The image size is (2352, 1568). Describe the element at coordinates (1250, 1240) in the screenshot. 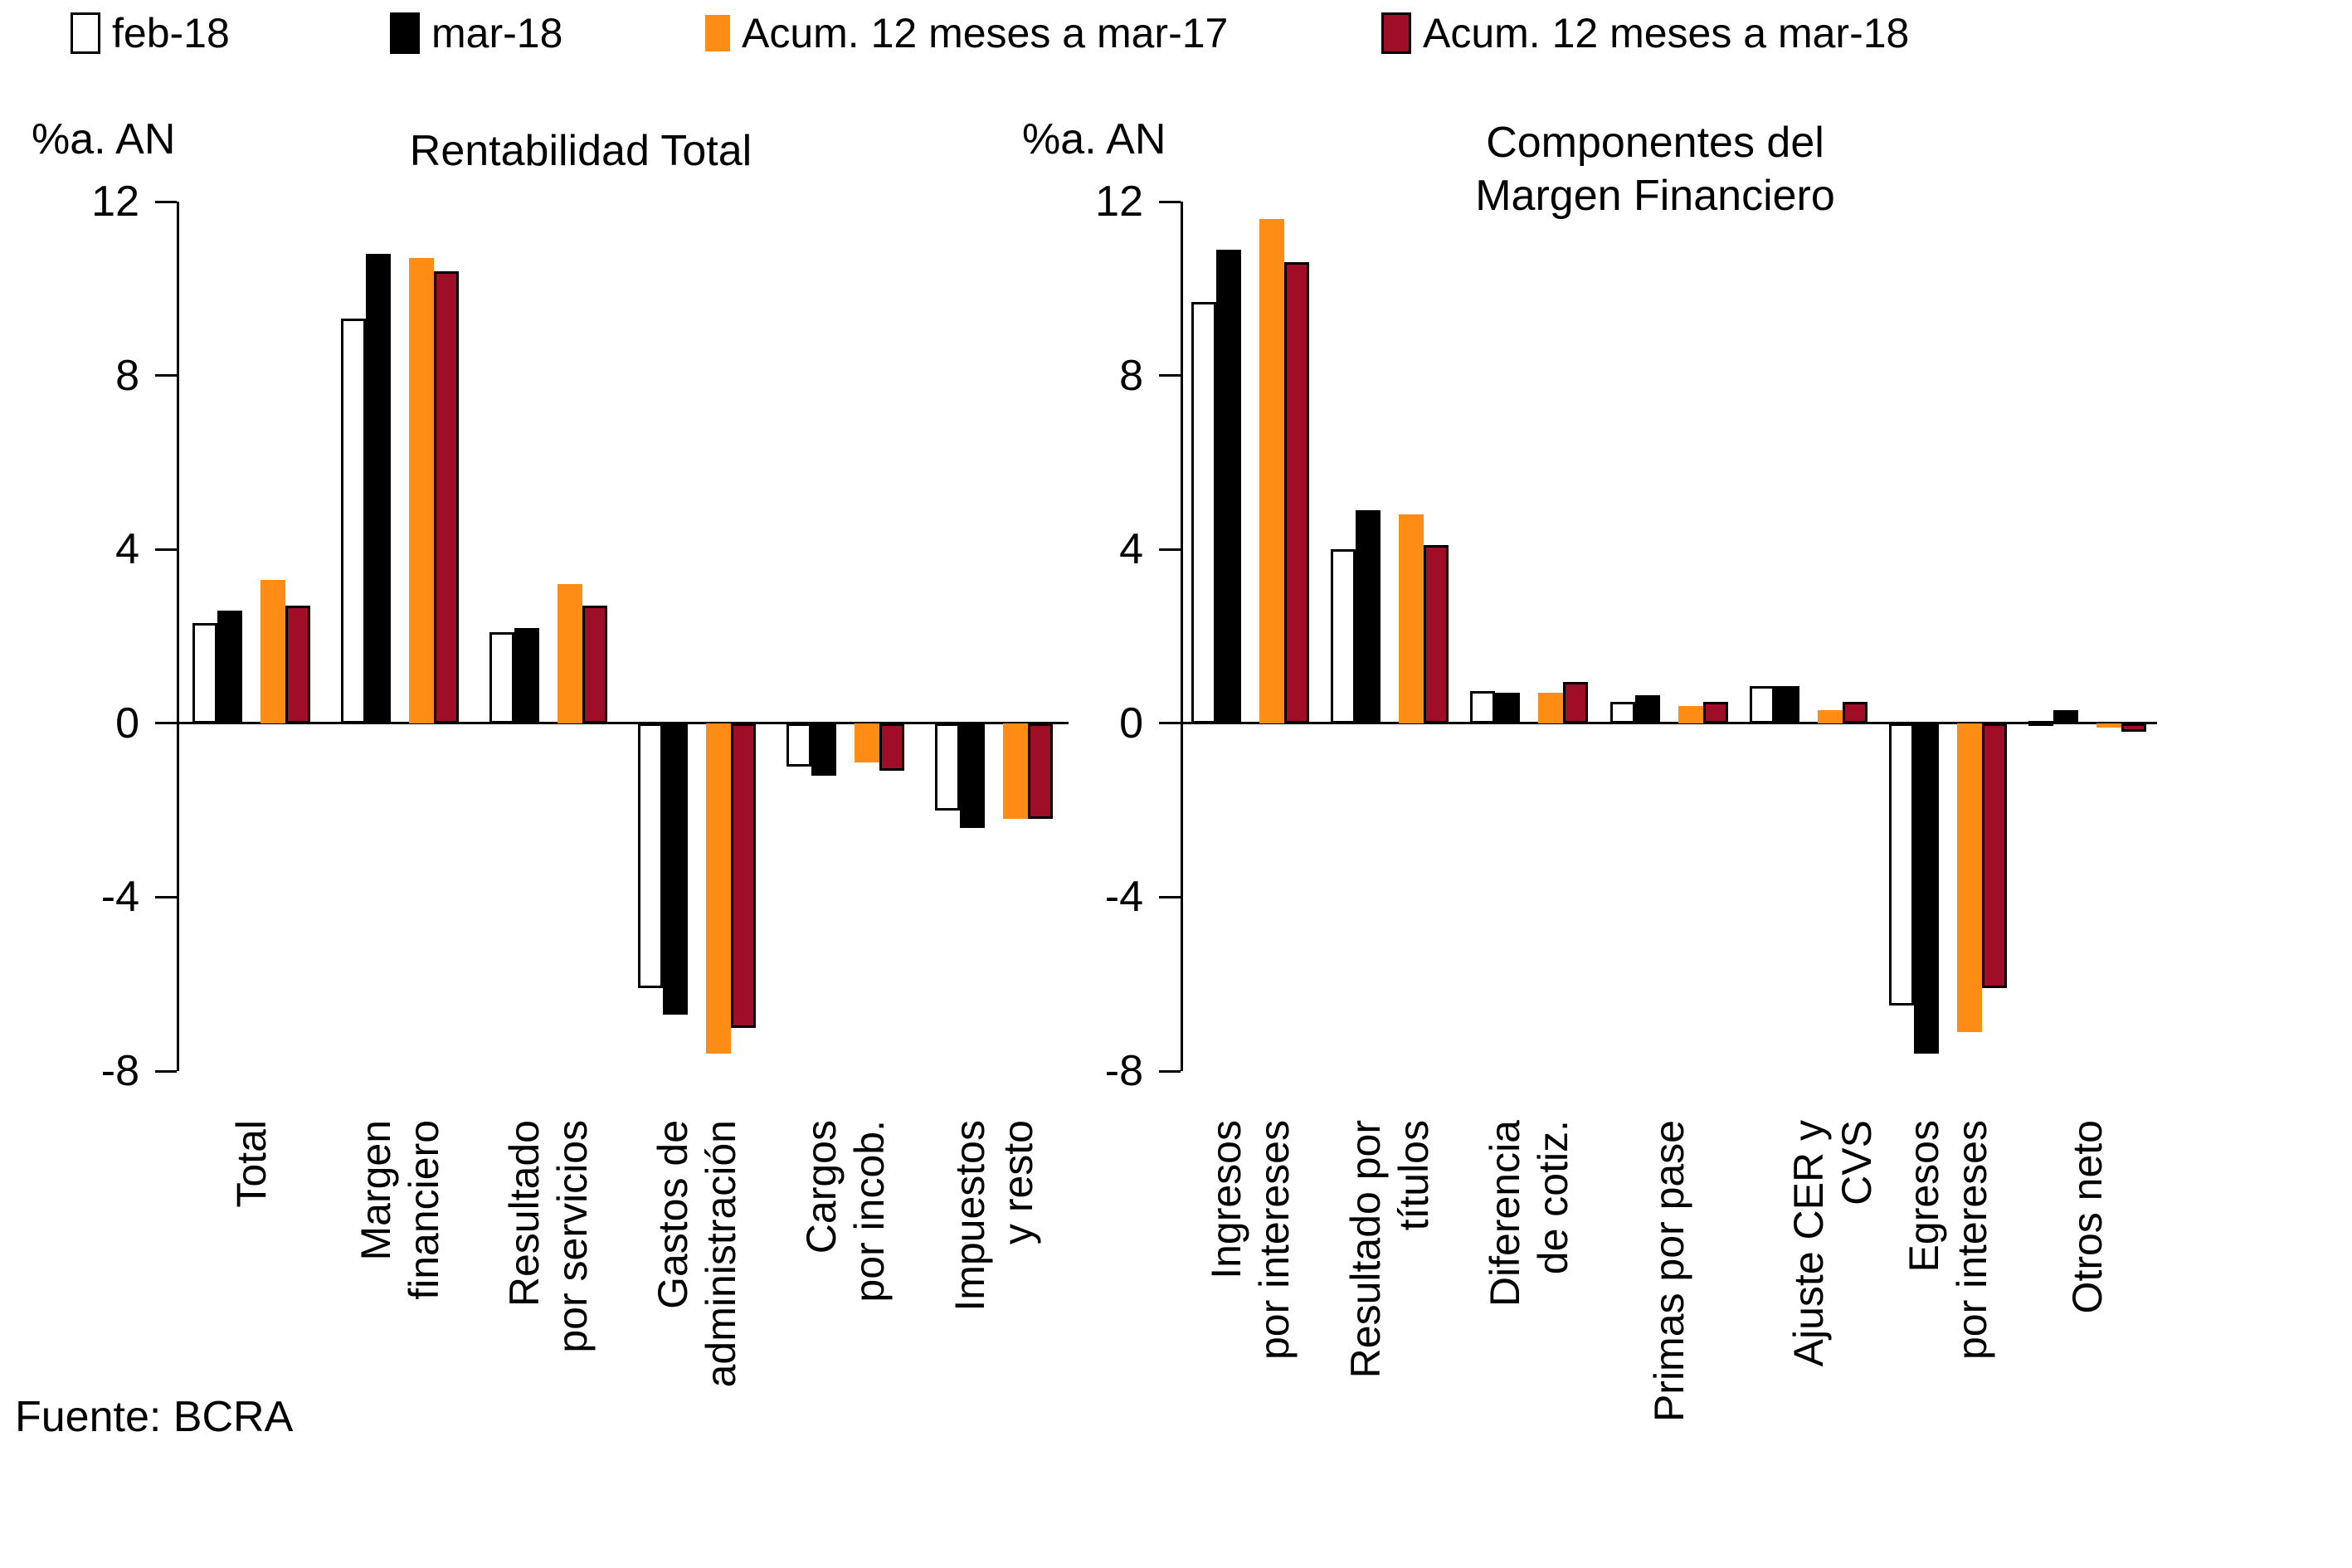

I see `category-label: Ingresos por intereses` at that location.